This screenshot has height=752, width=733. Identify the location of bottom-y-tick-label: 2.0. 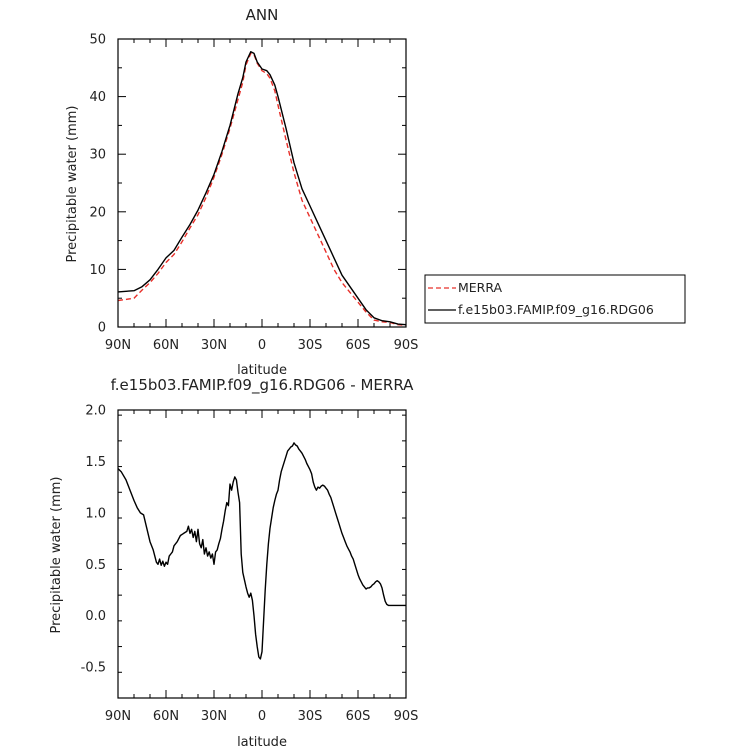
(95, 411).